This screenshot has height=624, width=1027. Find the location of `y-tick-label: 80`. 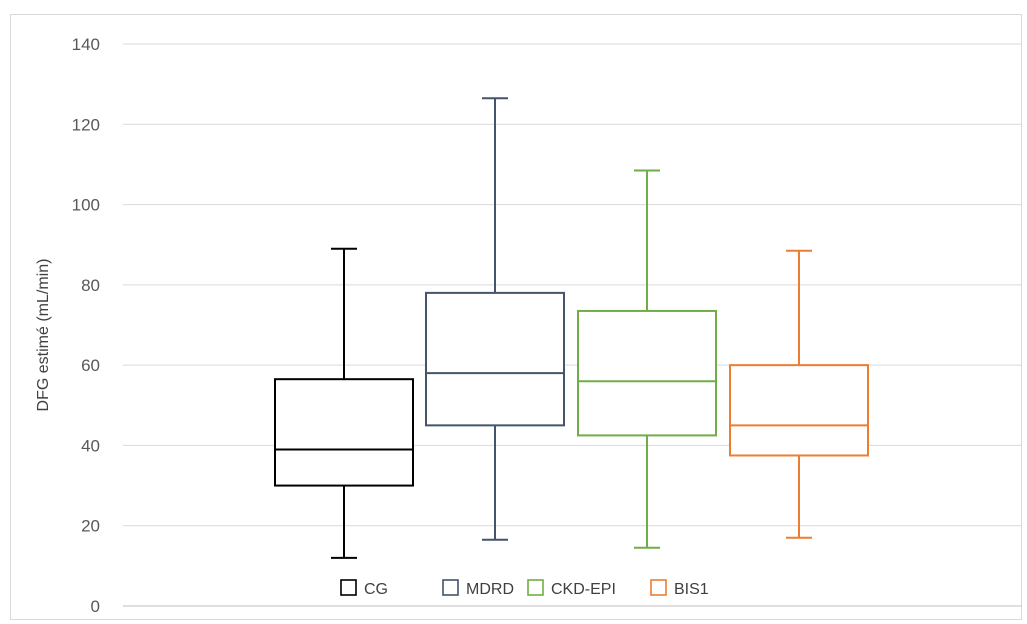

y-tick-label: 80 is located at coordinates (90, 285).